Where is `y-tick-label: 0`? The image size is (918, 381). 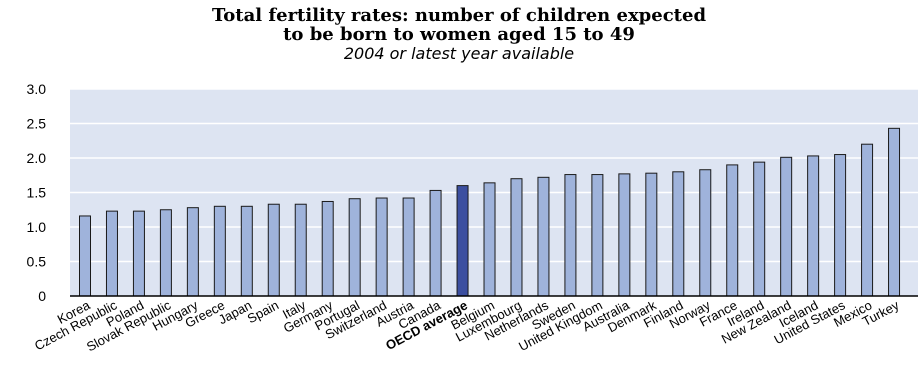
y-tick-label: 0 is located at coordinates (42, 296).